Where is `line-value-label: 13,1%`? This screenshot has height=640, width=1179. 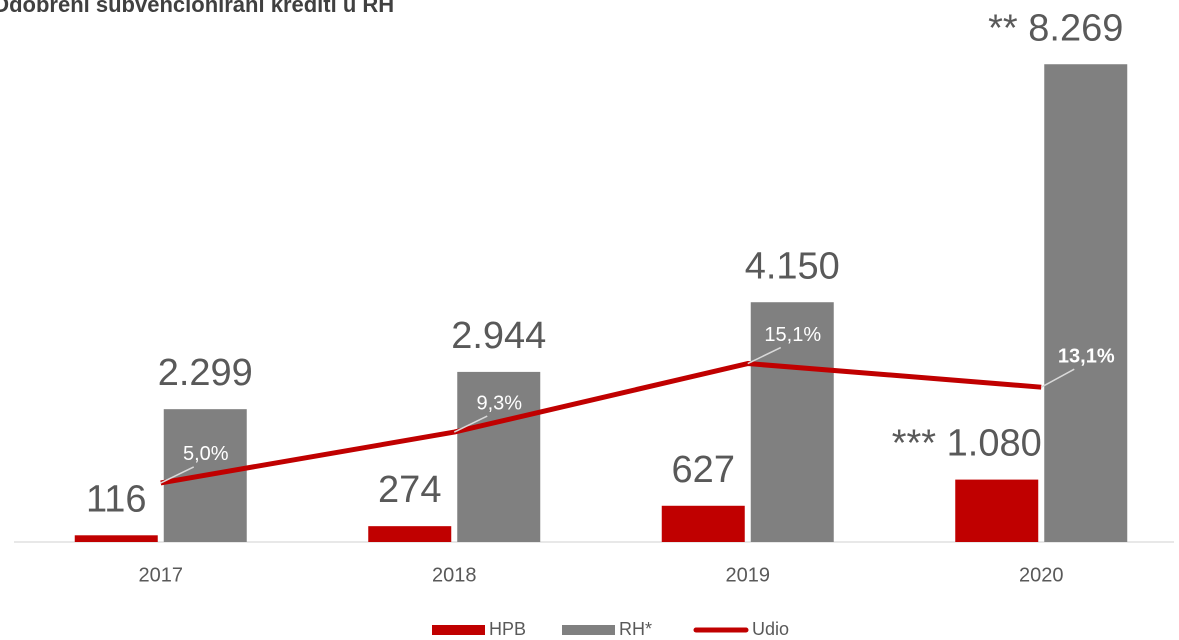
line-value-label: 13,1% is located at coordinates (1086, 356).